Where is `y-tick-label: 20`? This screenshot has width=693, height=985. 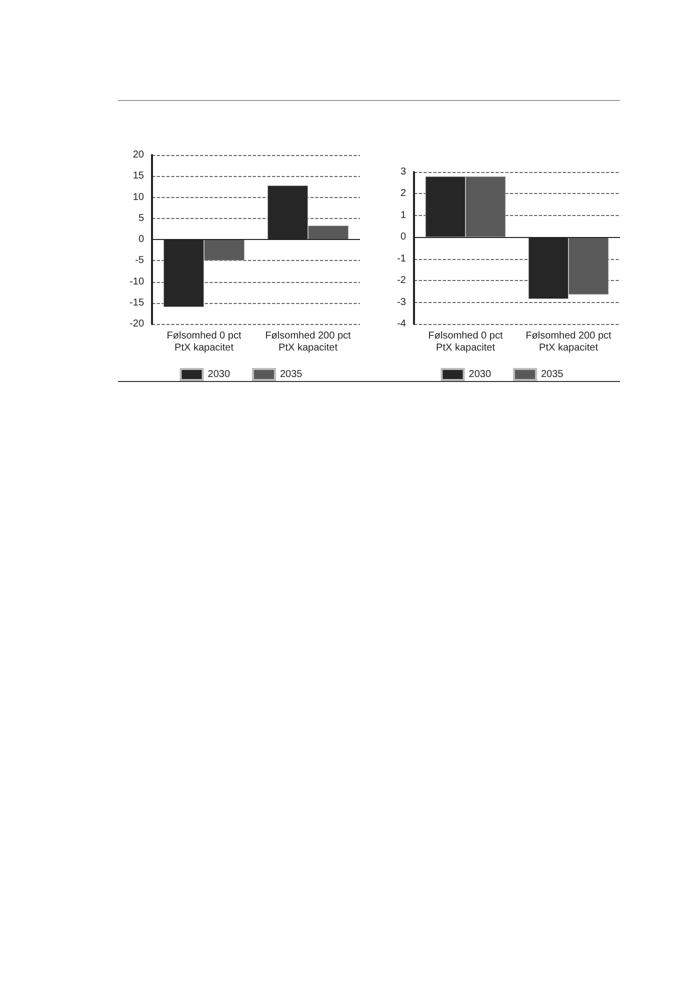
y-tick-label: 20 is located at coordinates (138, 155).